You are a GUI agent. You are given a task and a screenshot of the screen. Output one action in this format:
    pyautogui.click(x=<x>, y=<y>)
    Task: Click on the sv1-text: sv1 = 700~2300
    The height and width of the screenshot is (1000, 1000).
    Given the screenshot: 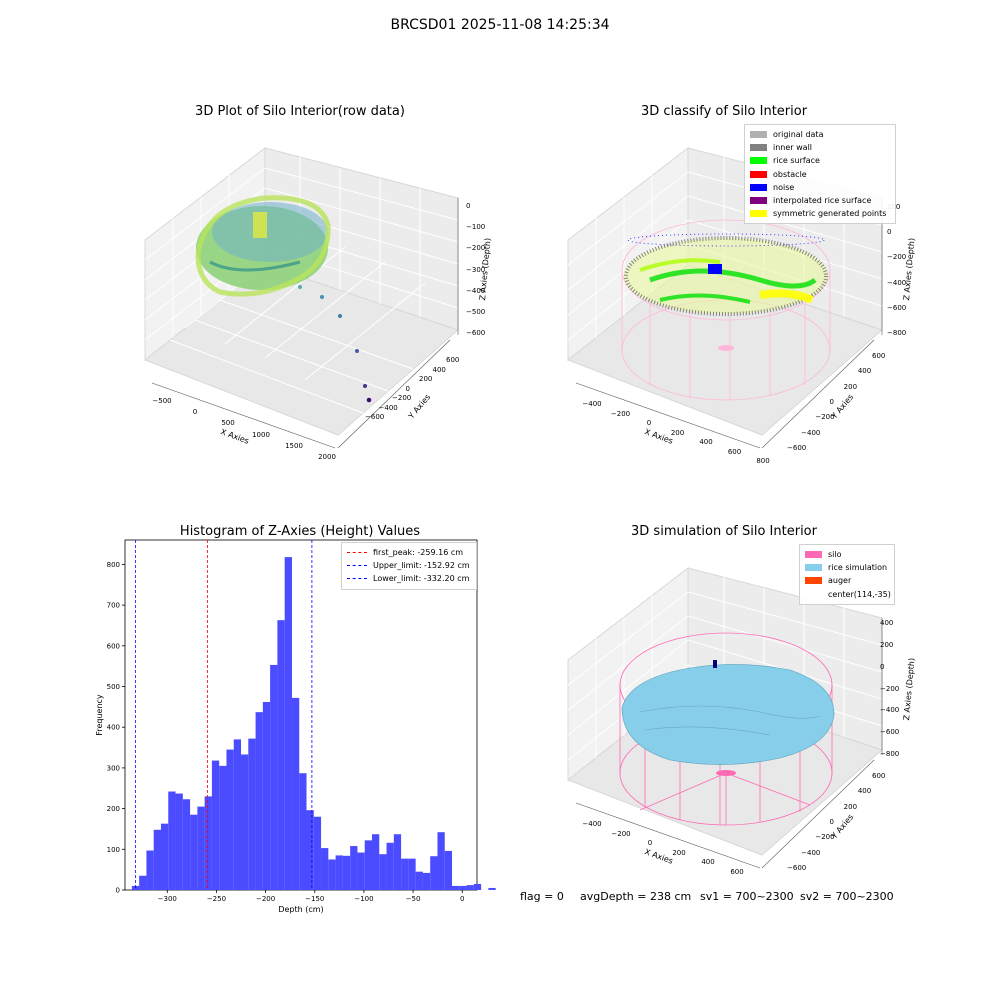 What is the action you would take?
    pyautogui.click(x=747, y=896)
    